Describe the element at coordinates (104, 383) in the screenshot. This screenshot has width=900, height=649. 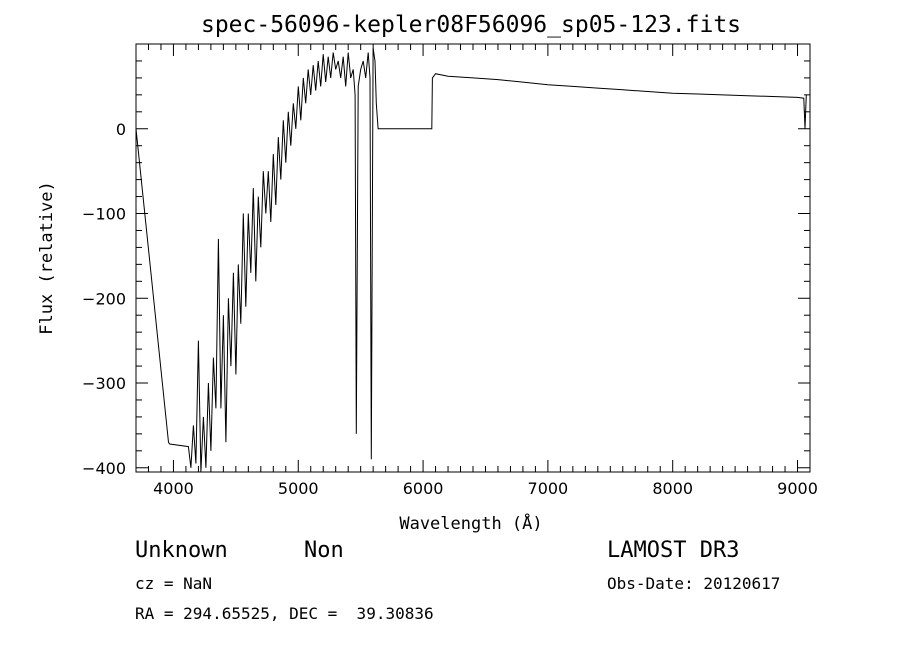
I see `y-tick-label: −300` at that location.